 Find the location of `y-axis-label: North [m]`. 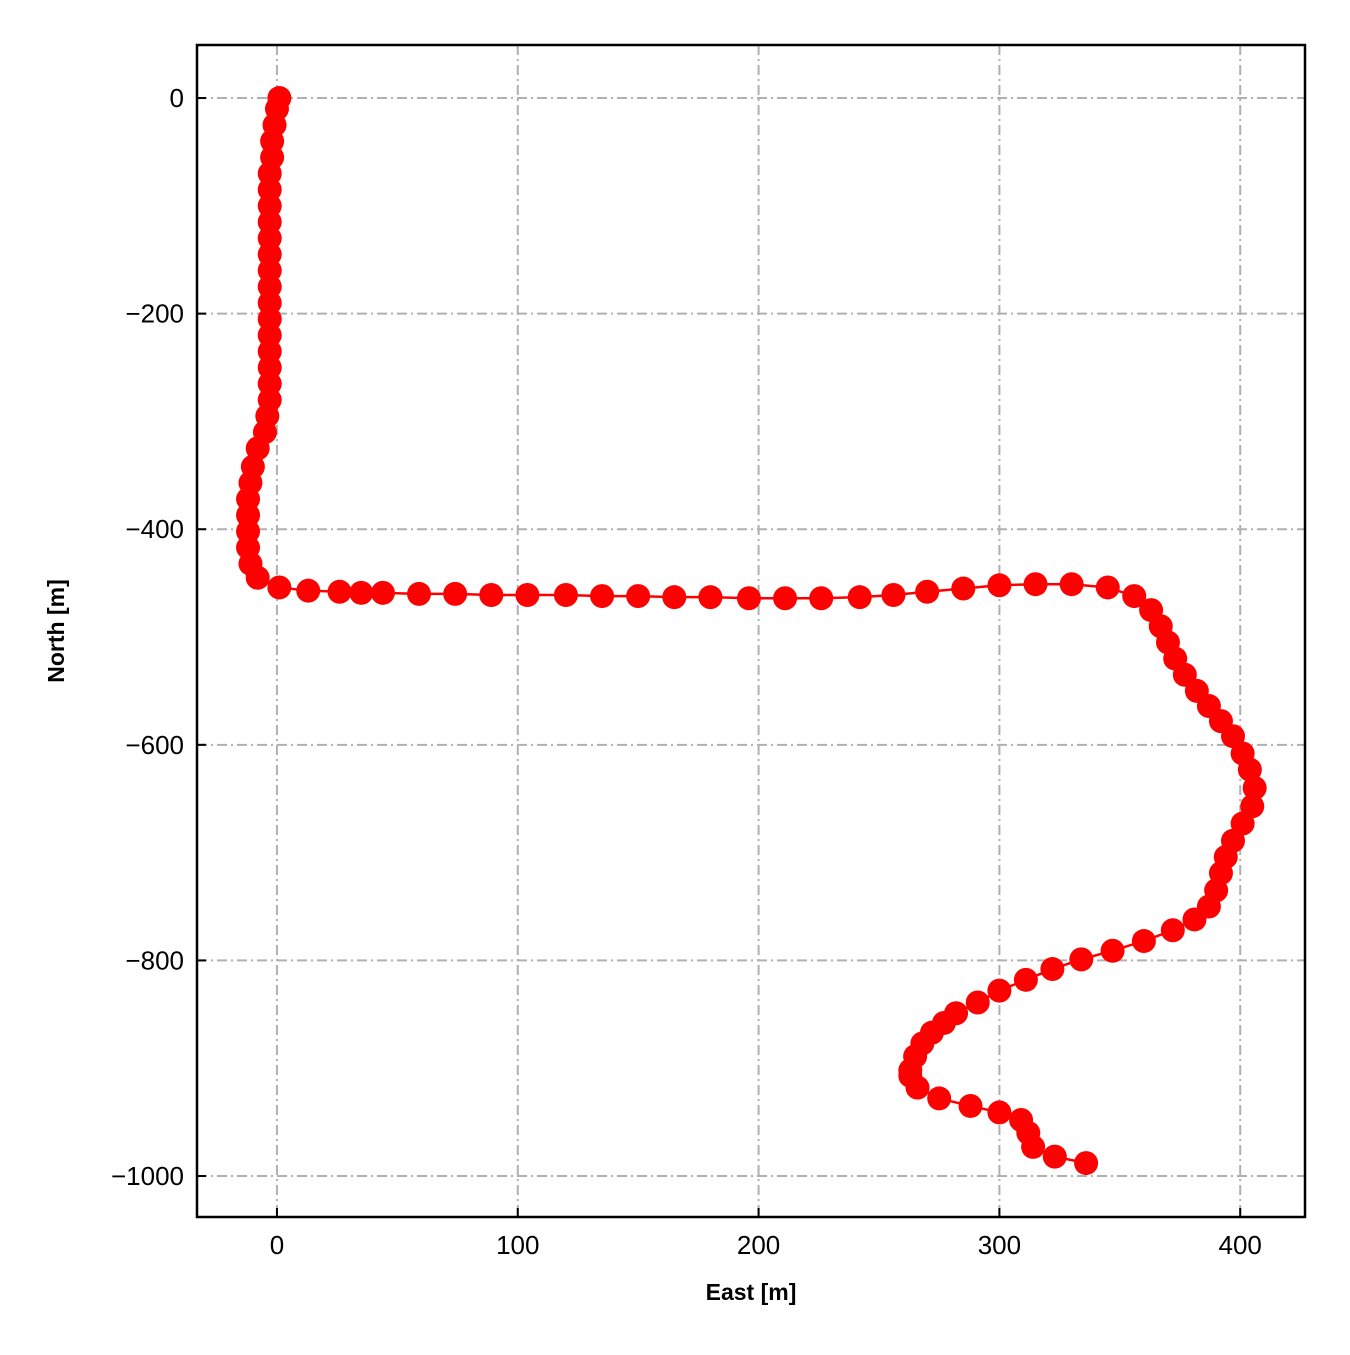

y-axis-label: North [m] is located at coordinates (56, 630).